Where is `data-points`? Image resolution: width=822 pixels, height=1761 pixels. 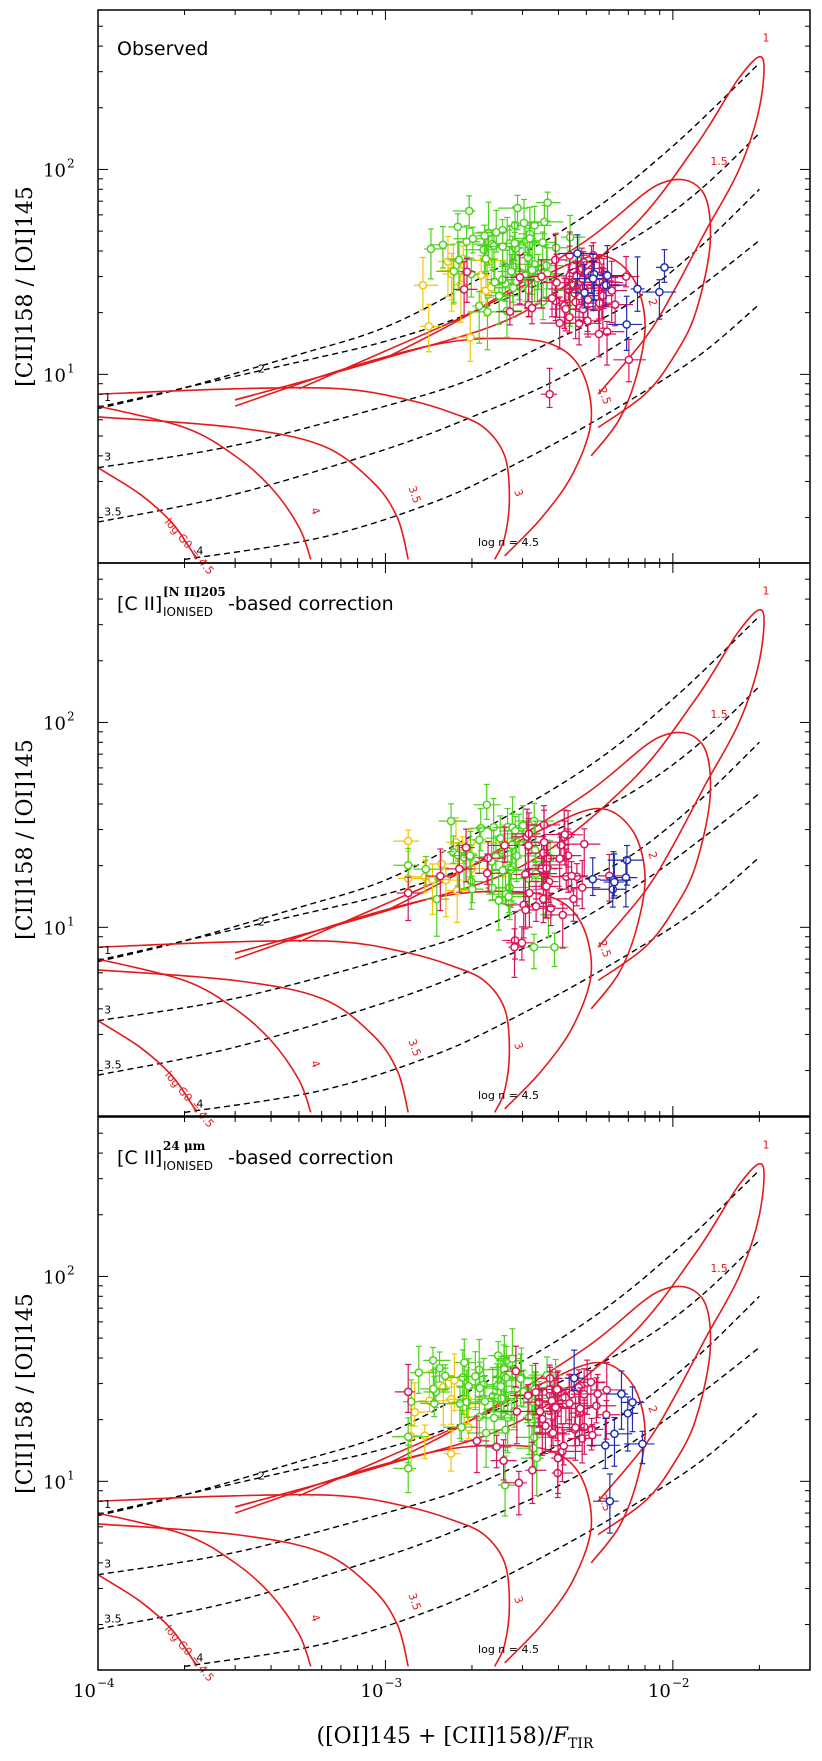 data-points is located at coordinates (523, 1431).